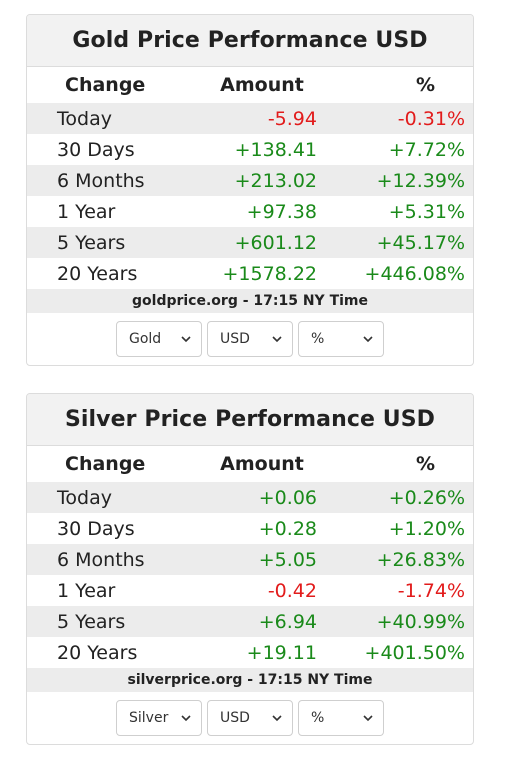  I want to click on table-row: 1 Year -0.42 -1.74%, so click(250, 590).